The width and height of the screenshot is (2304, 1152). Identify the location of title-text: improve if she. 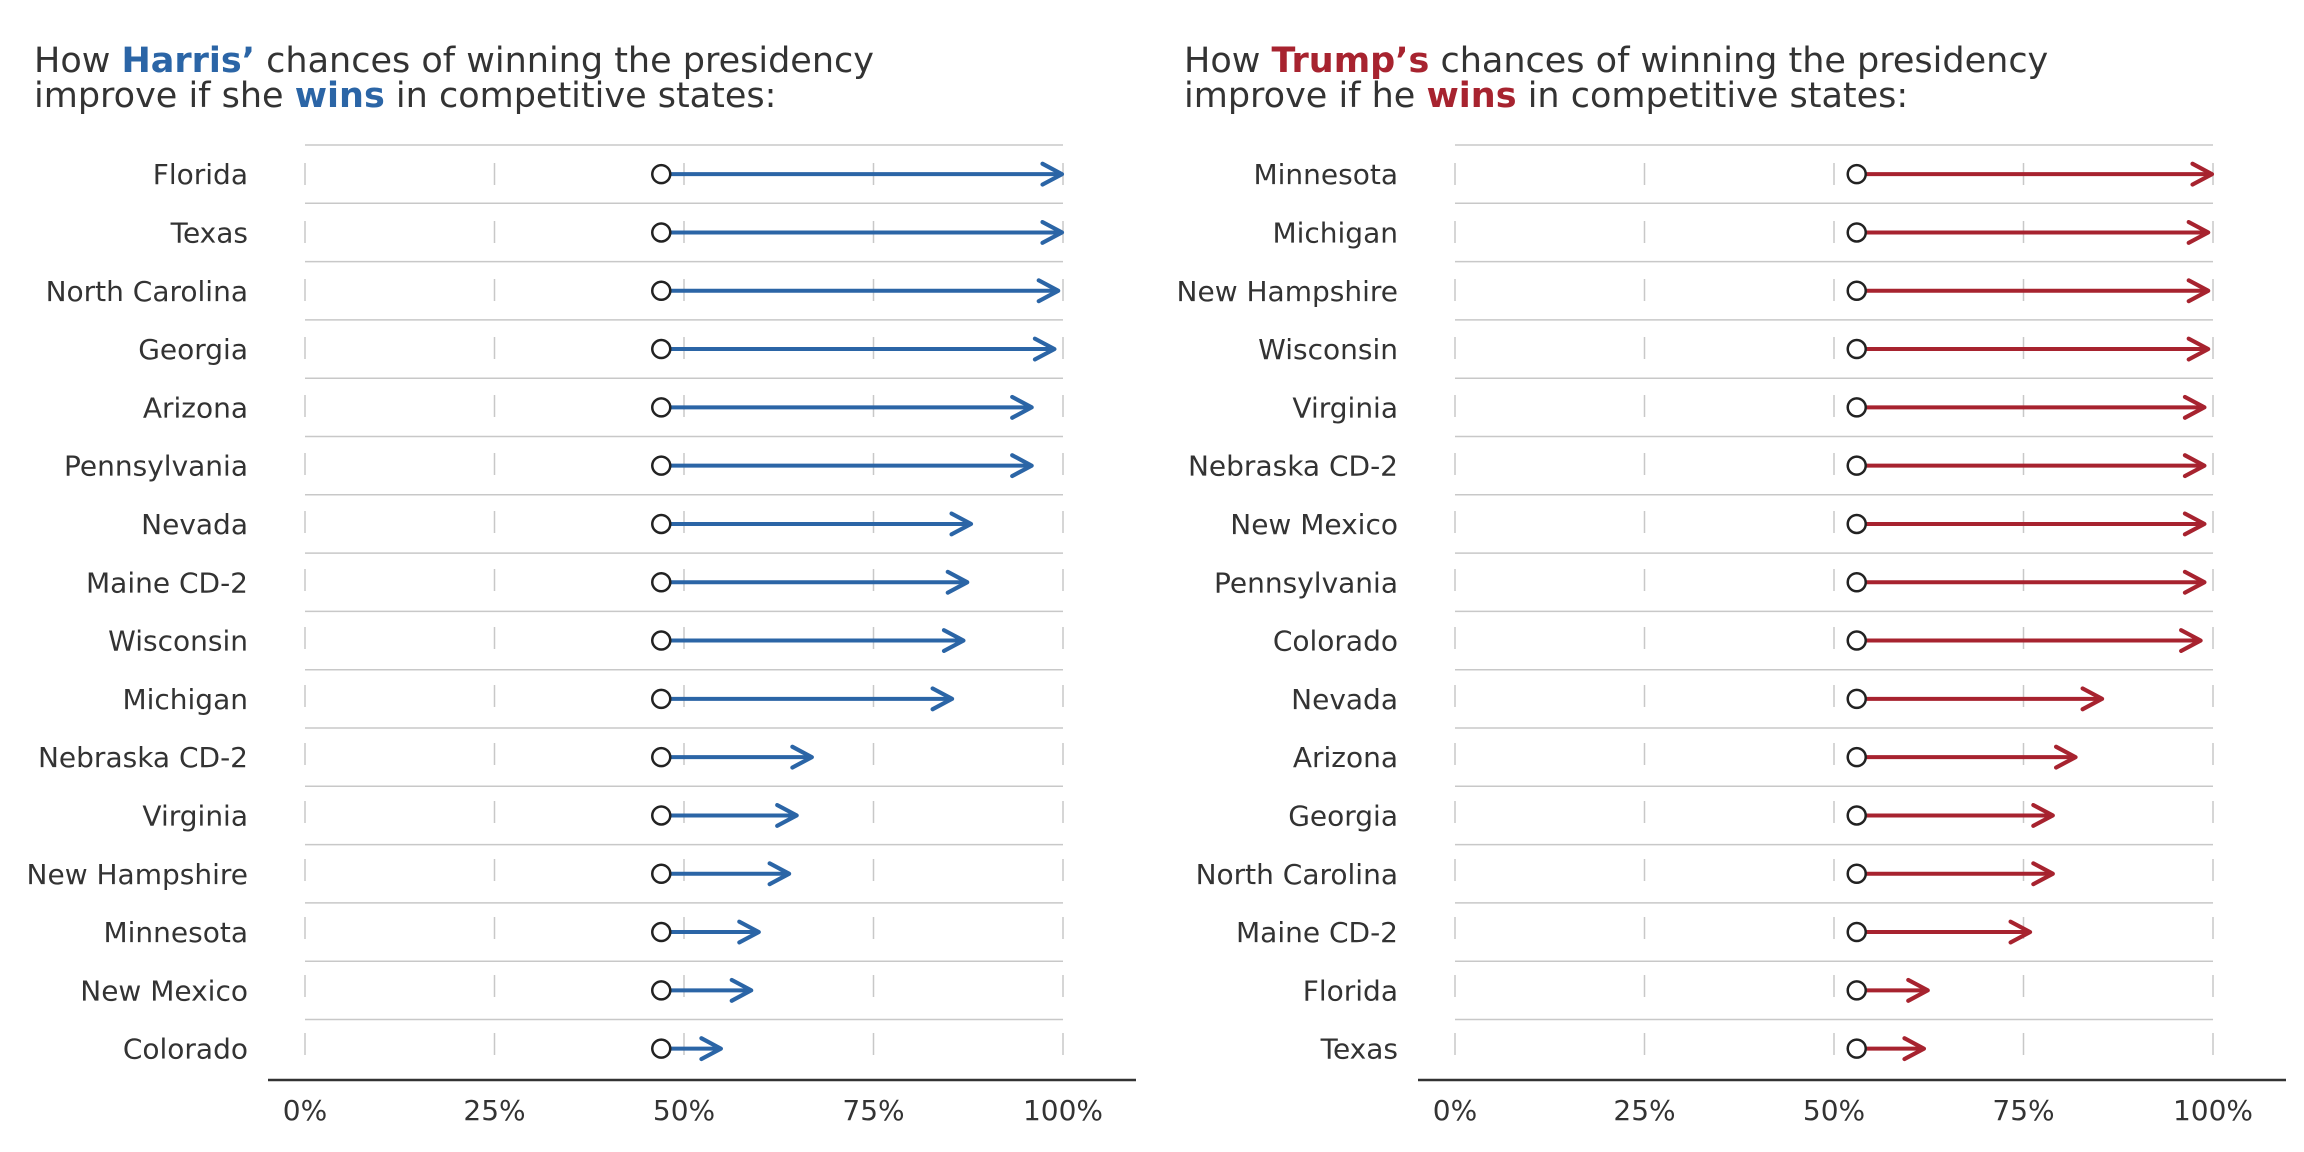
(164, 96).